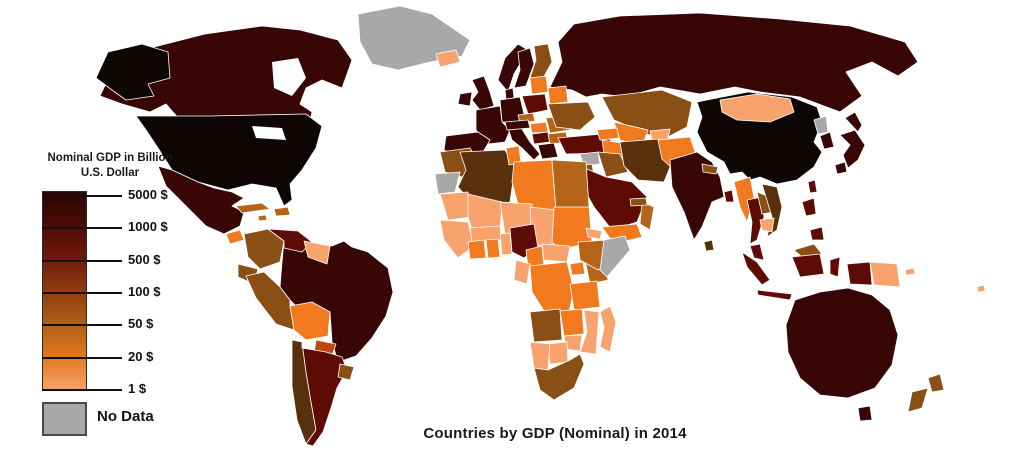  Describe the element at coordinates (346, 372) in the screenshot. I see `country-uruguay` at that location.